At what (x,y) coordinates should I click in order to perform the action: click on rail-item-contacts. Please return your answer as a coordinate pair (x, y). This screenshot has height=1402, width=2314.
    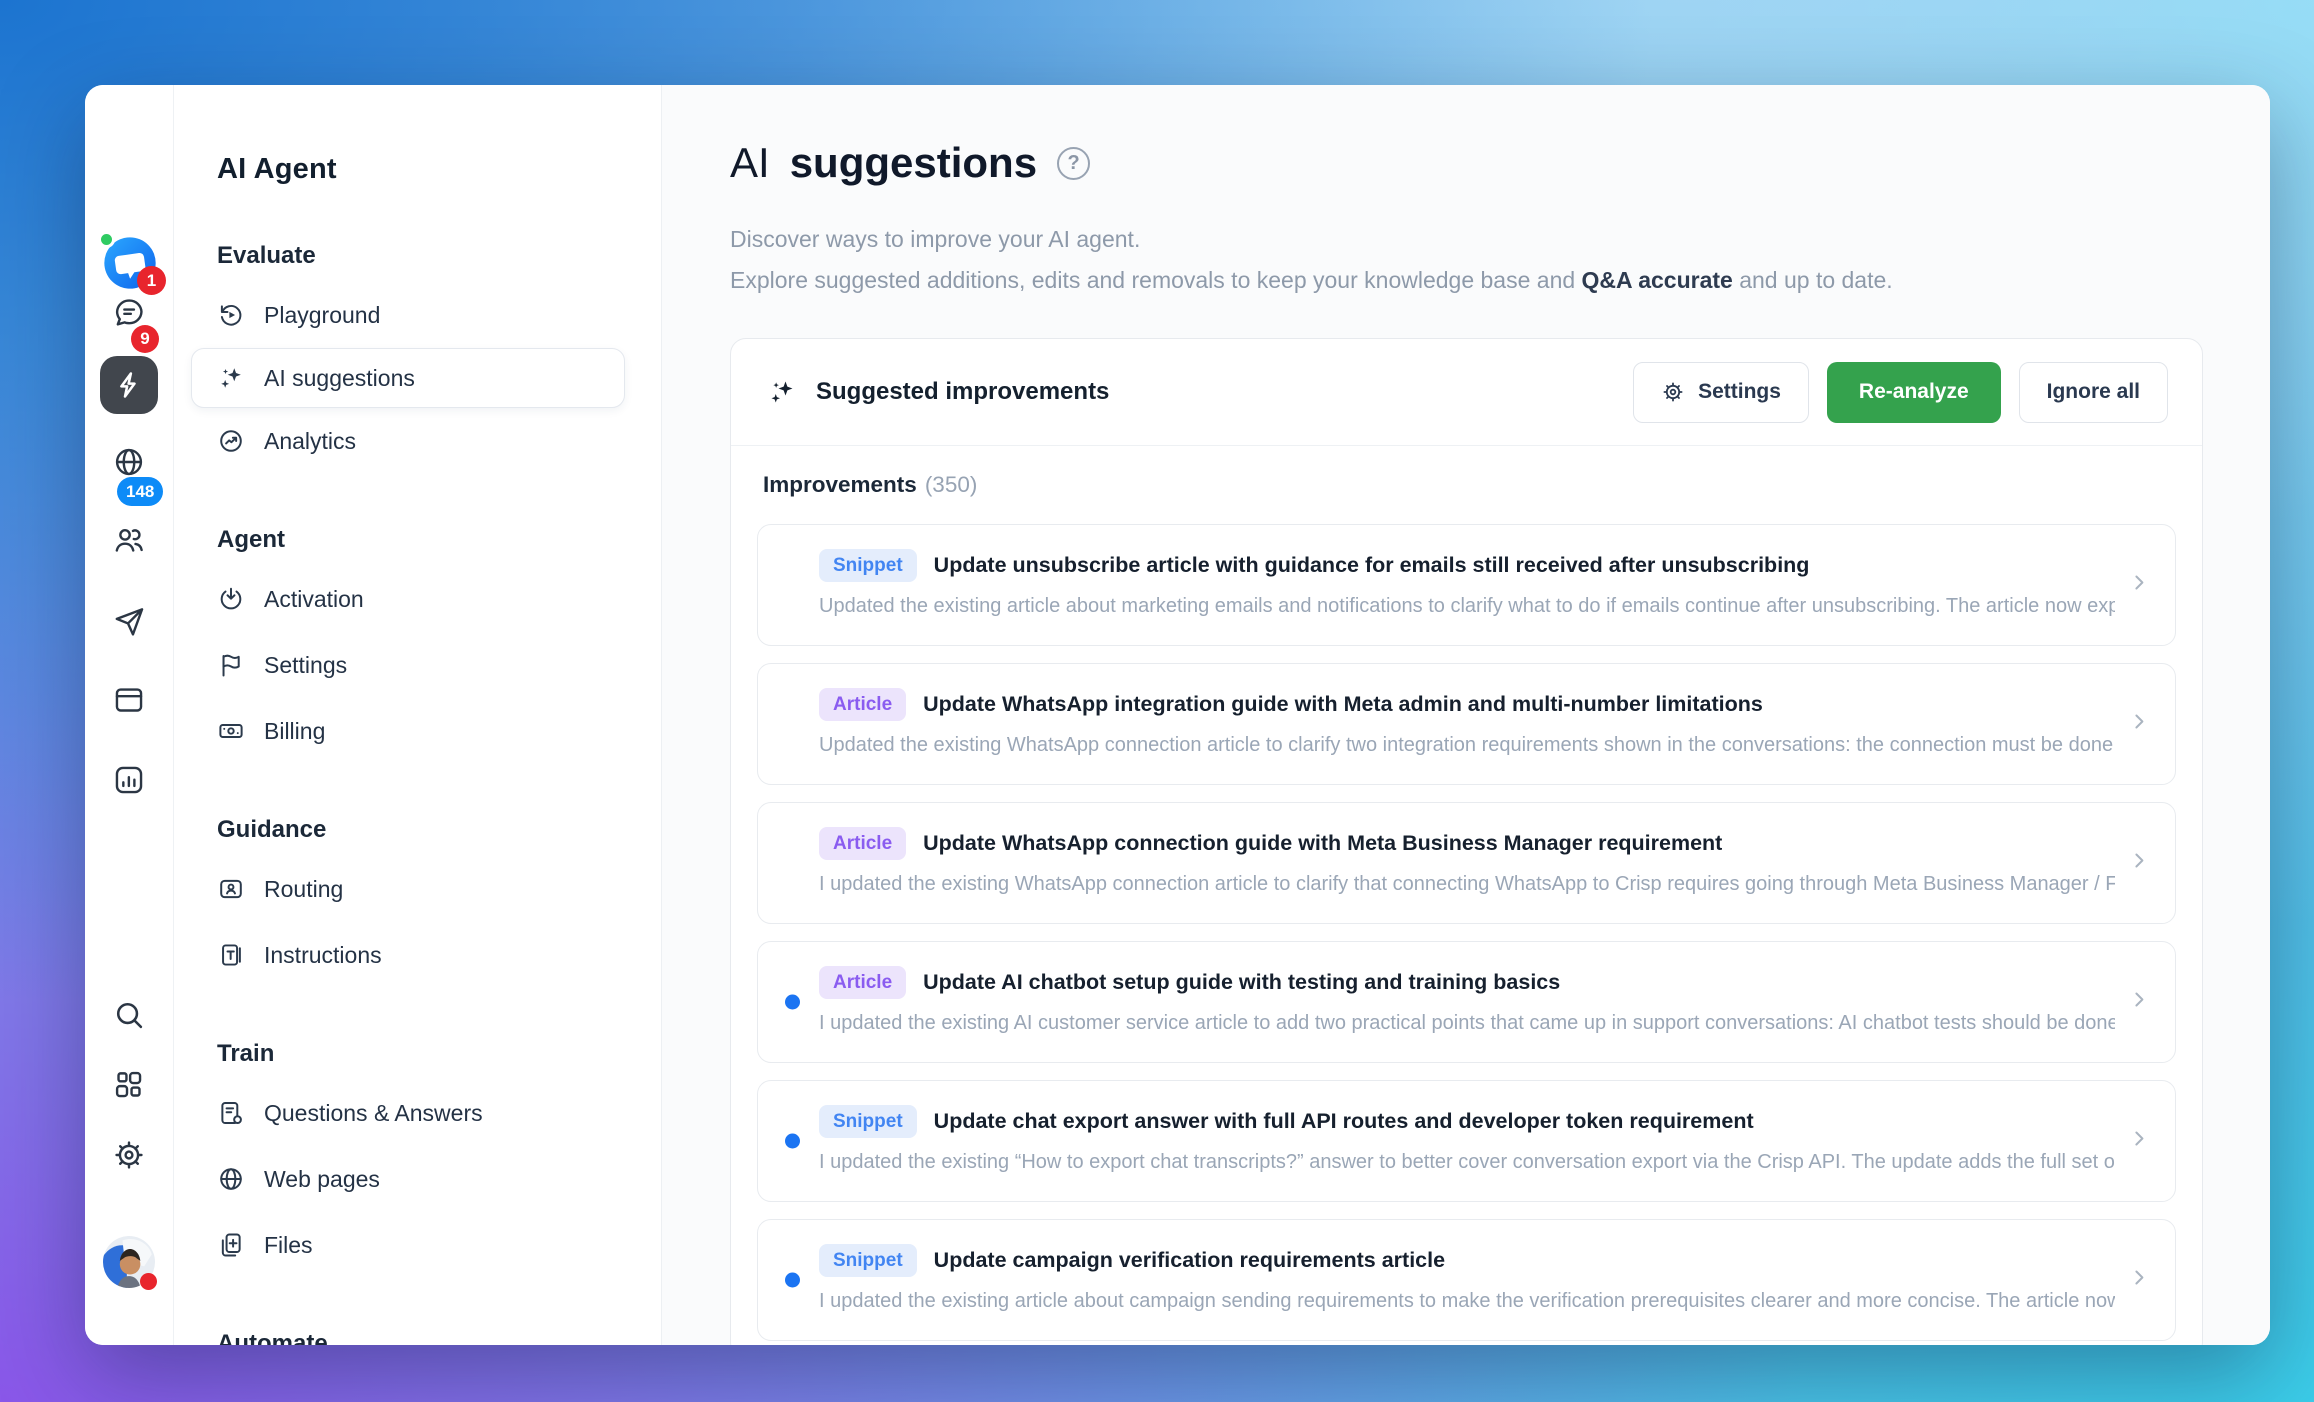
    Looking at the image, I should click on (129, 540).